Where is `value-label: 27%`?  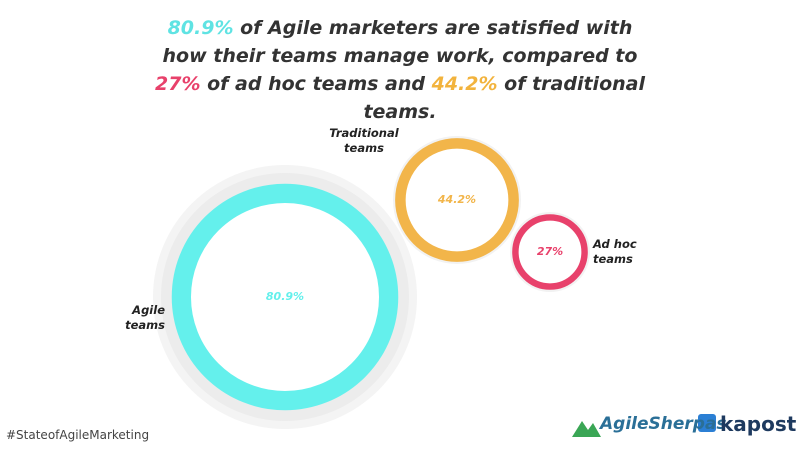 value-label: 27% is located at coordinates (550, 251).